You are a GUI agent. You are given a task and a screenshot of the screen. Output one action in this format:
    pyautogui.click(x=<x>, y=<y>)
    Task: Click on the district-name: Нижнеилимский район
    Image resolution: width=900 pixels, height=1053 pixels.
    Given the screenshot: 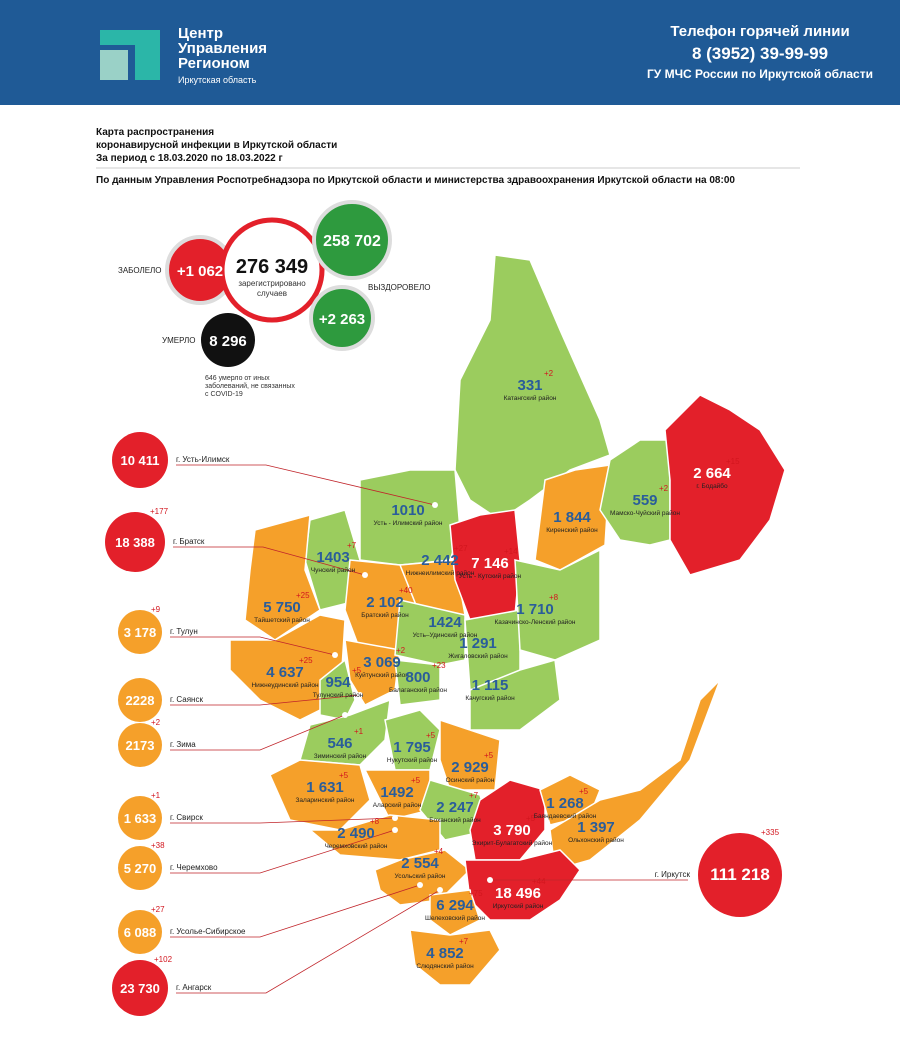 What is the action you would take?
    pyautogui.click(x=440, y=573)
    